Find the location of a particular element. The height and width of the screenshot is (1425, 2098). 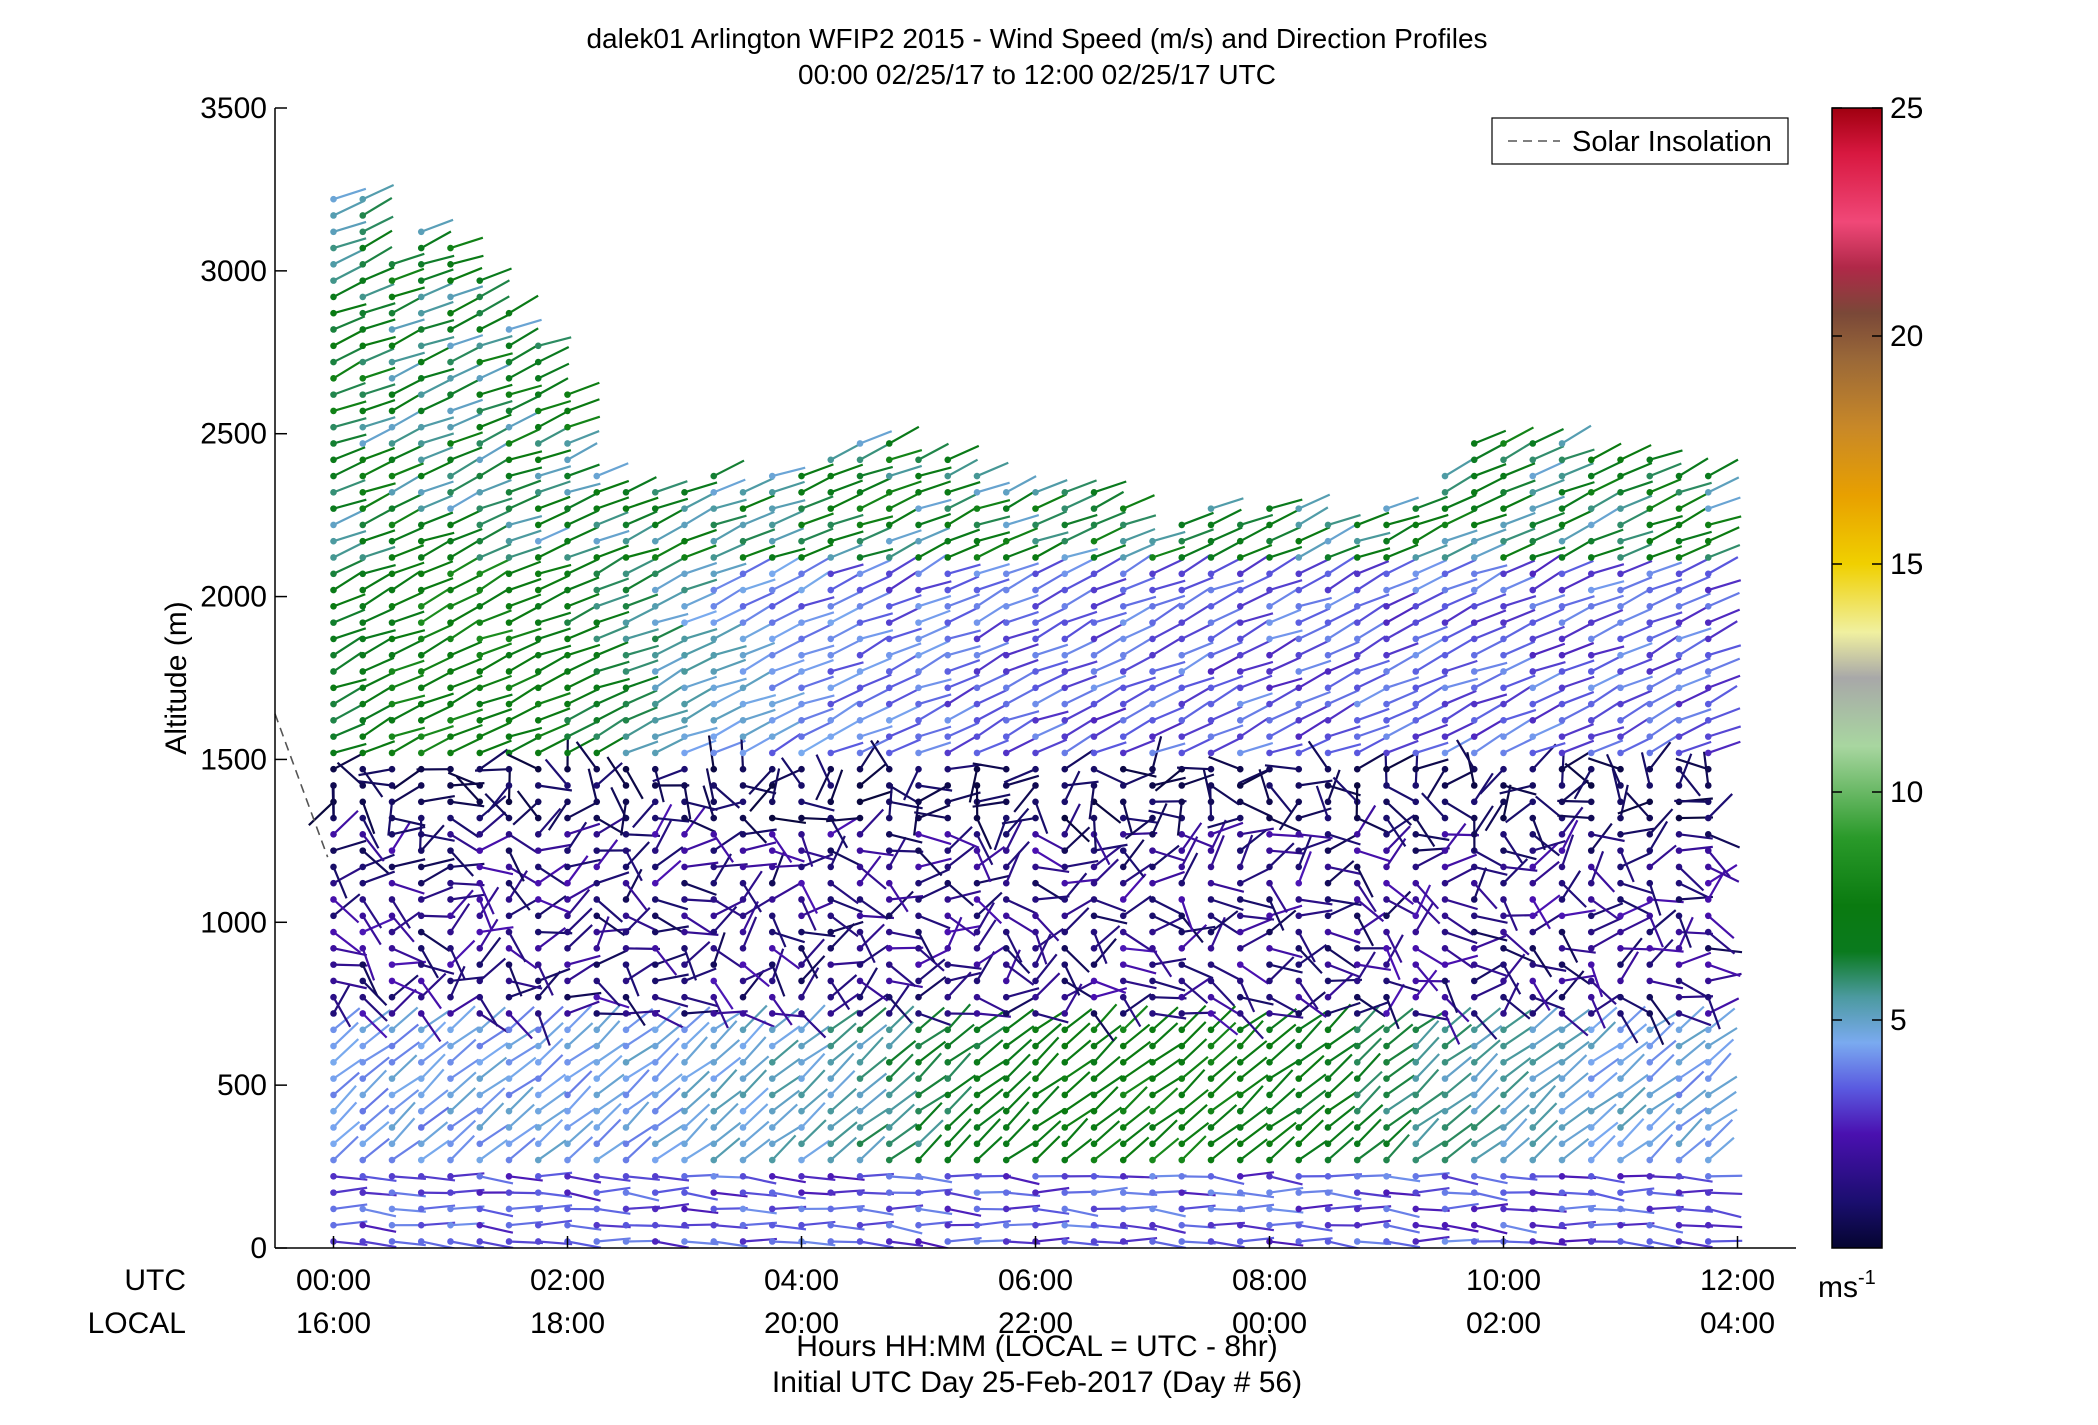

colorbar-unit: ms-1 is located at coordinates (1847, 1285).